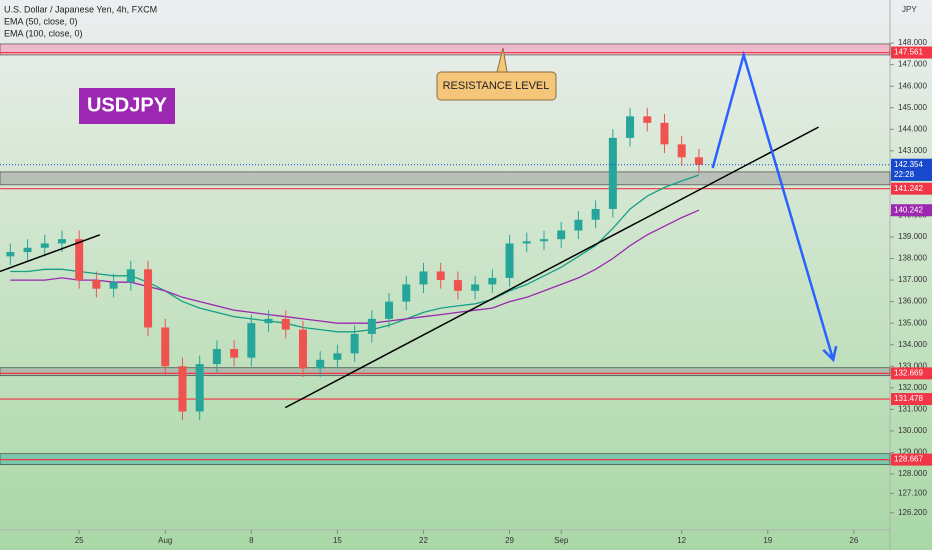 Image resolution: width=932 pixels, height=550 pixels. Describe the element at coordinates (908, 209) in the screenshot. I see `ema-label: 140.242` at that location.